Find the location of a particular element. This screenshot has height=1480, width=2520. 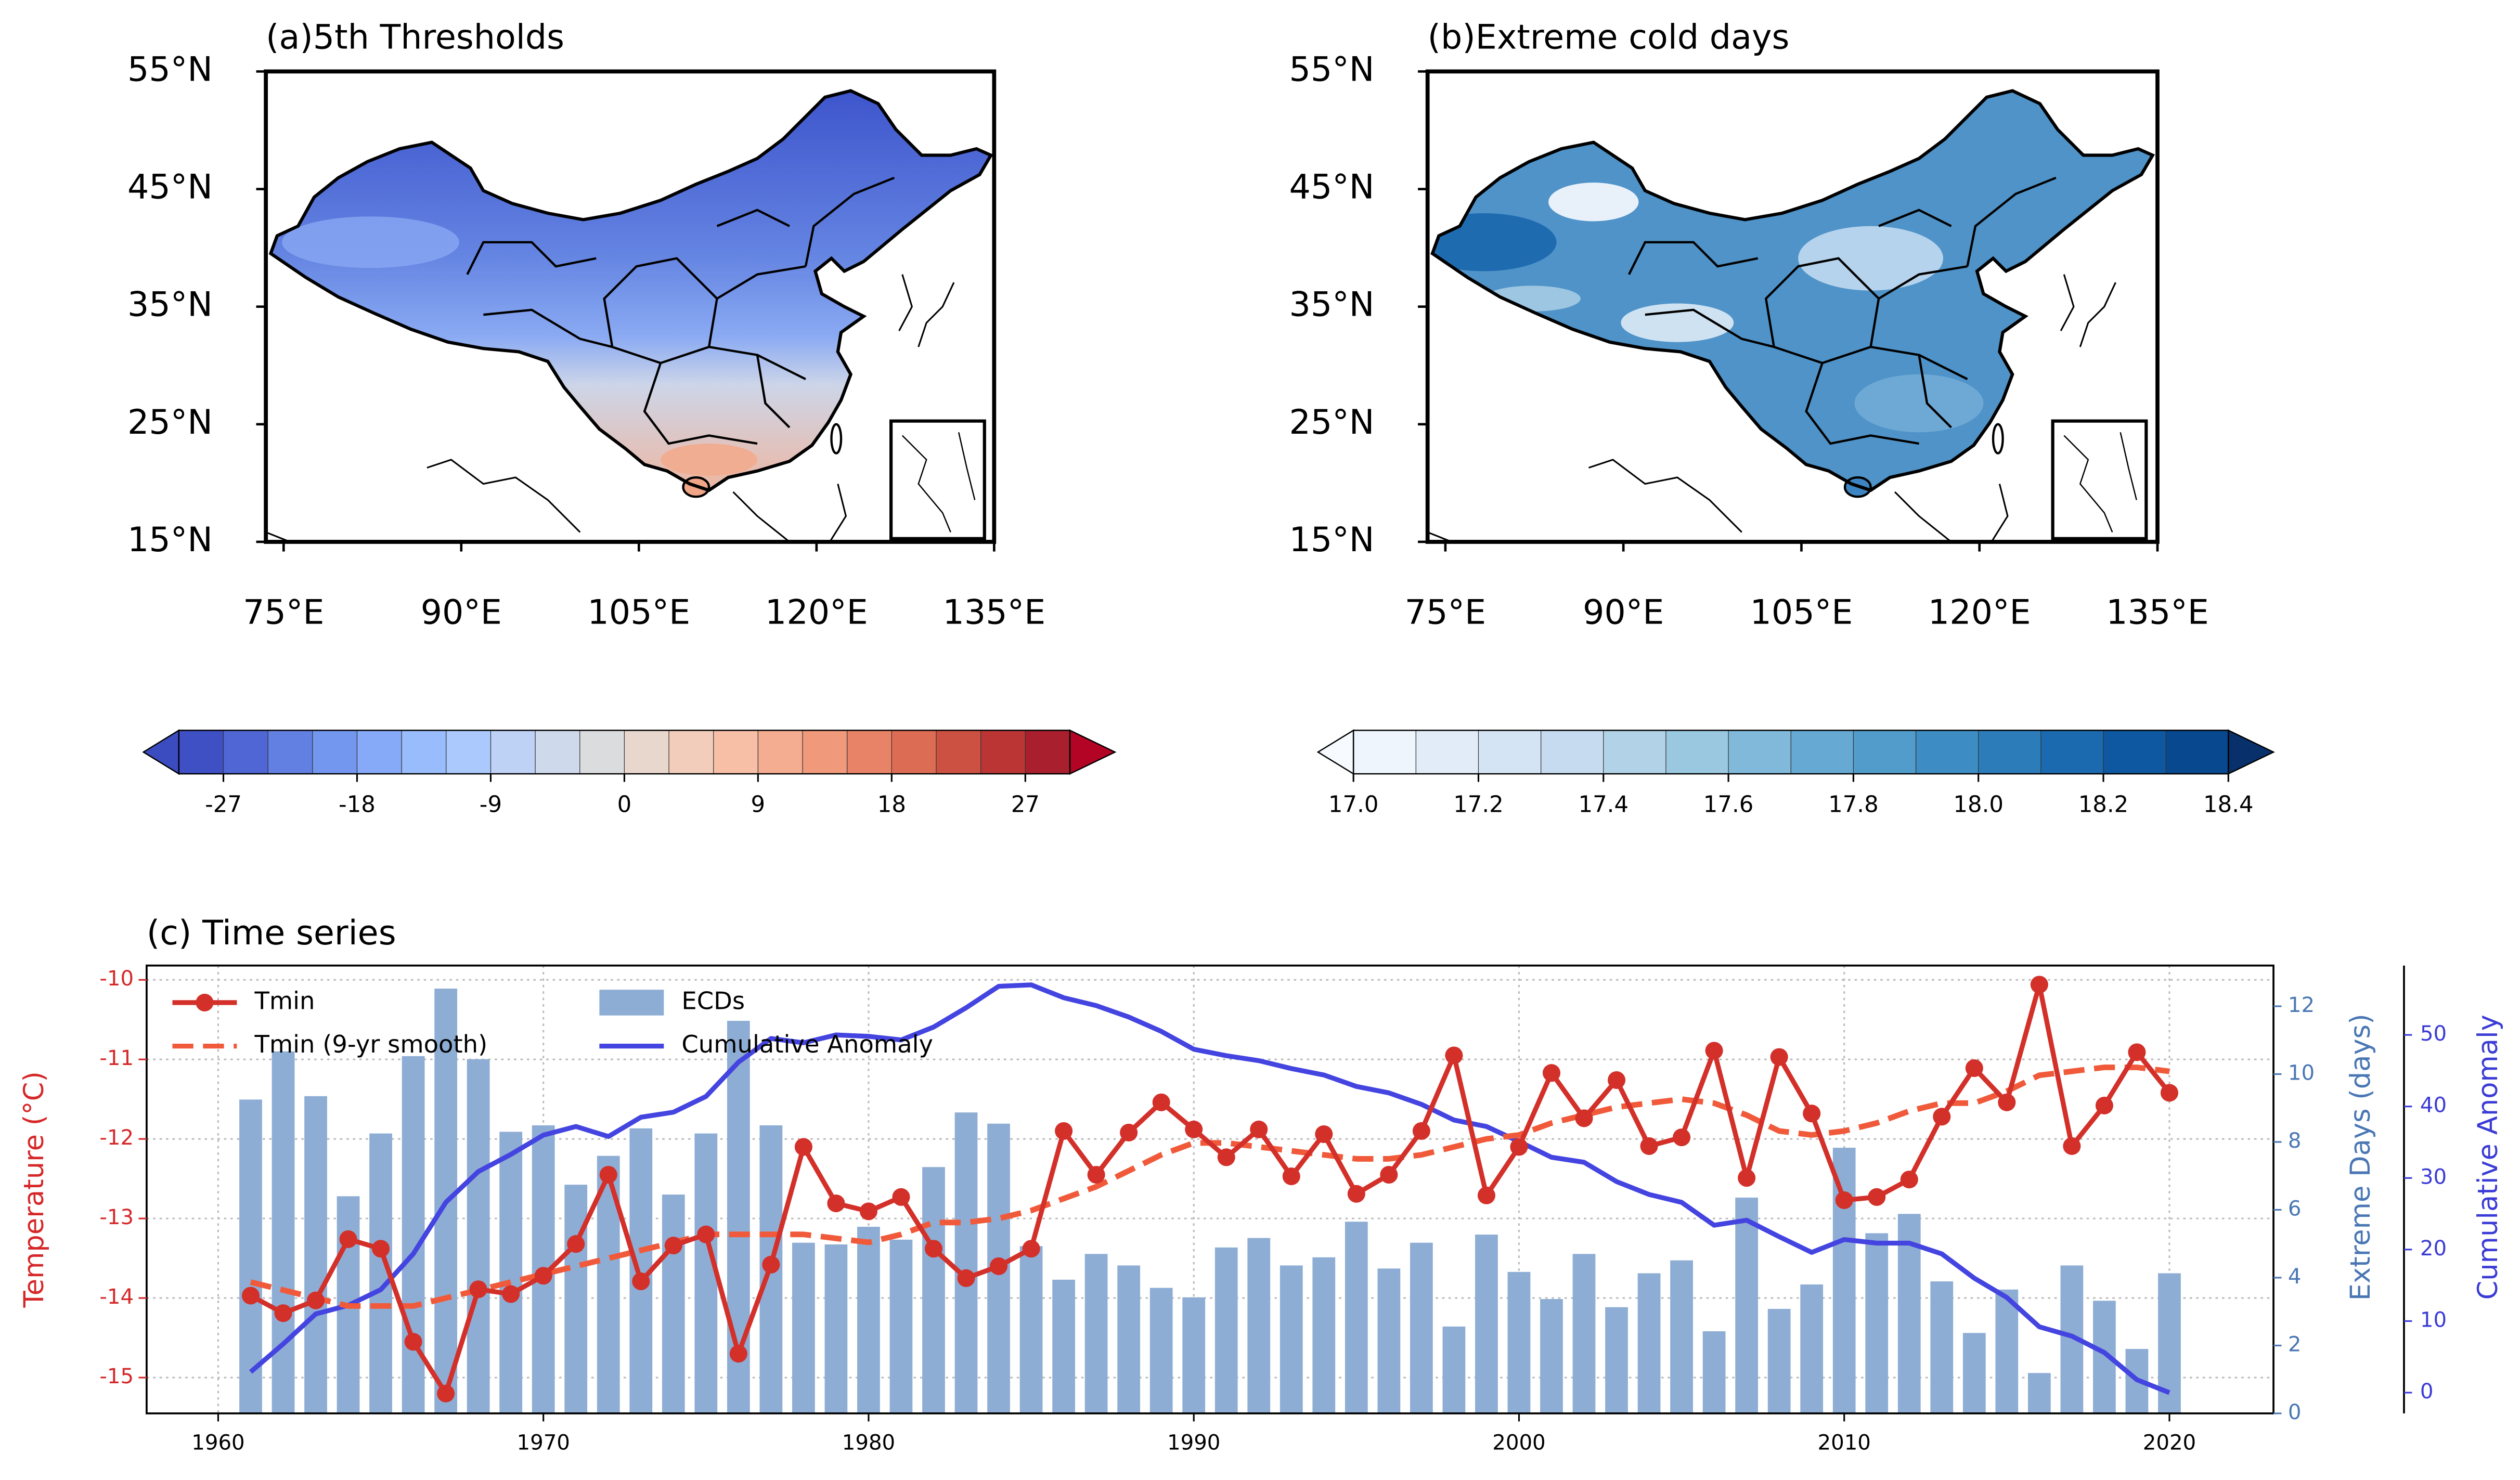

y-tick-label: 35°N is located at coordinates (170, 304).